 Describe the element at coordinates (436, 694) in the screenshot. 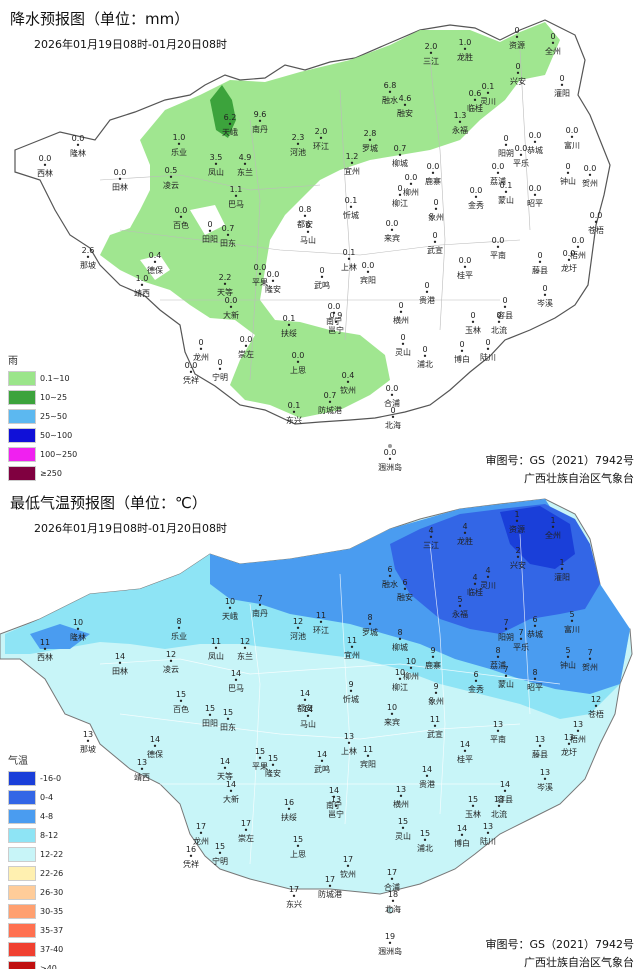

I see `temp-station: 9 • 象州` at that location.